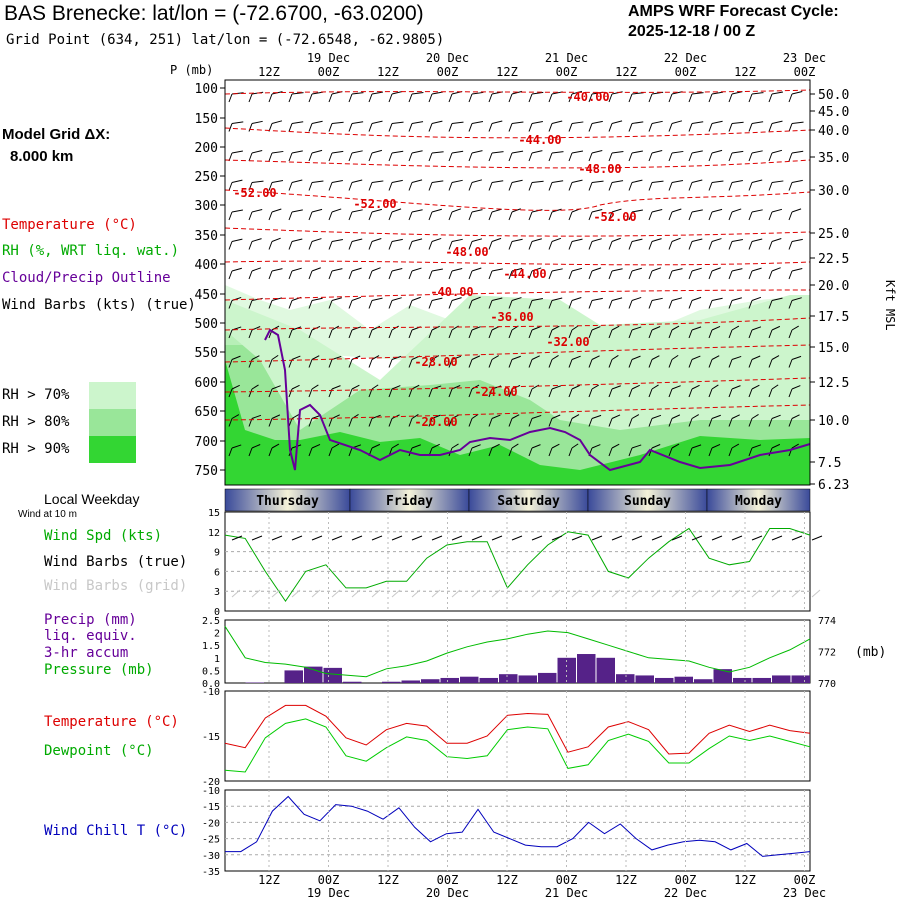 This screenshot has width=900, height=900. Describe the element at coordinates (374, 204) in the screenshot. I see `temperature-contour-label: -52.00` at that location.